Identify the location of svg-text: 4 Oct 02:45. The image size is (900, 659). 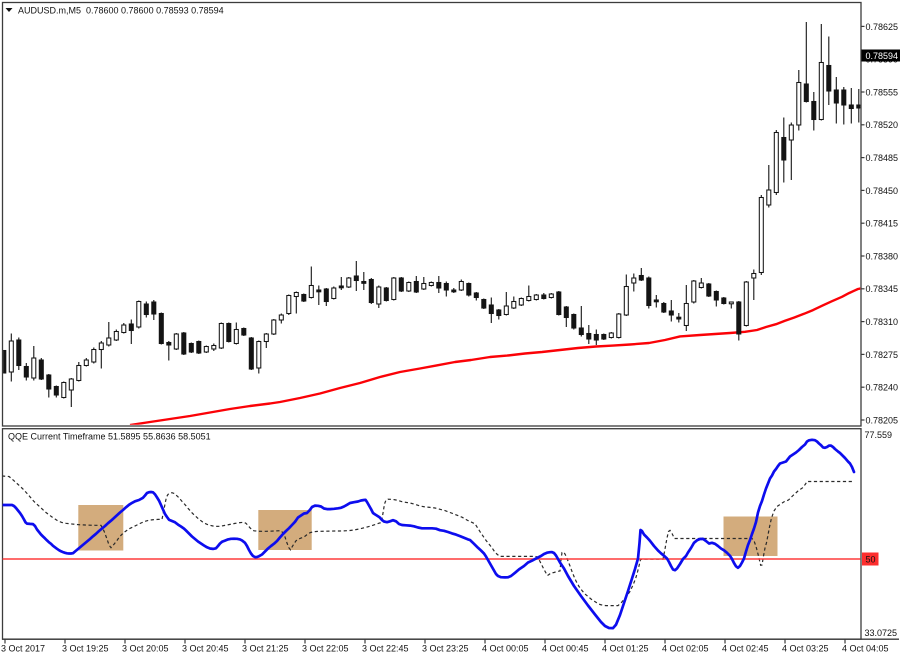
(745, 649).